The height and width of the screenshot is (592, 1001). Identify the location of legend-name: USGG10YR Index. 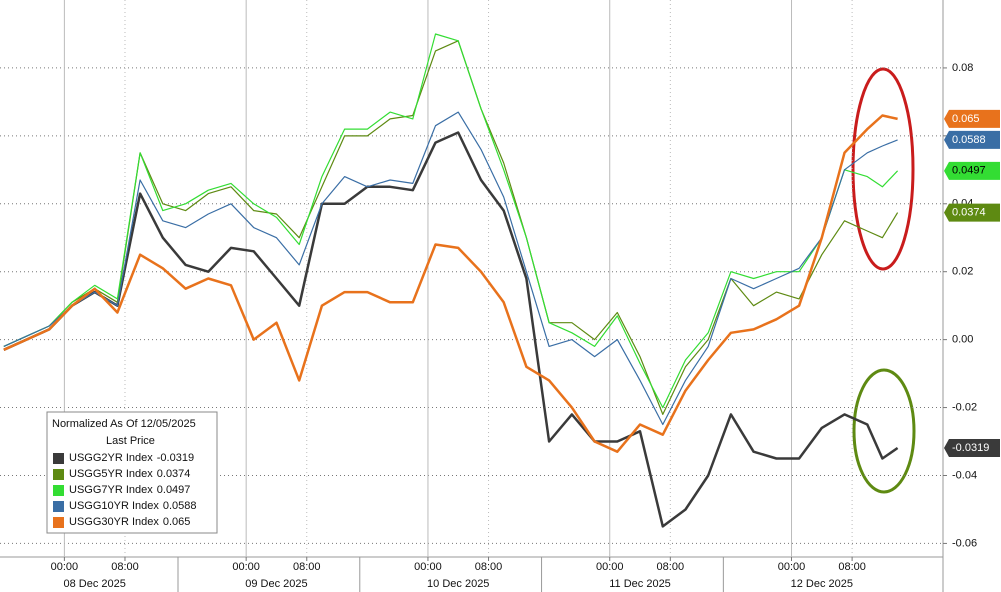
(114, 506).